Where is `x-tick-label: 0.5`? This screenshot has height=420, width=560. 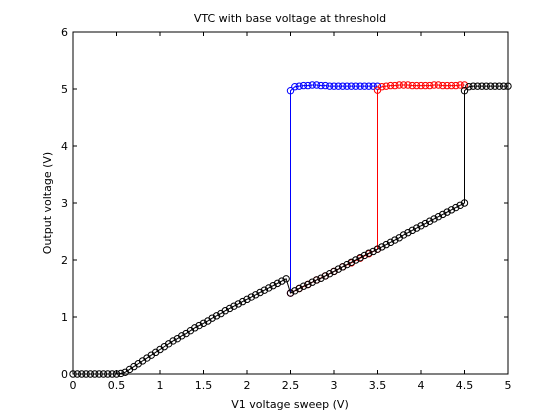 x-tick-label: 0.5 is located at coordinates (117, 385).